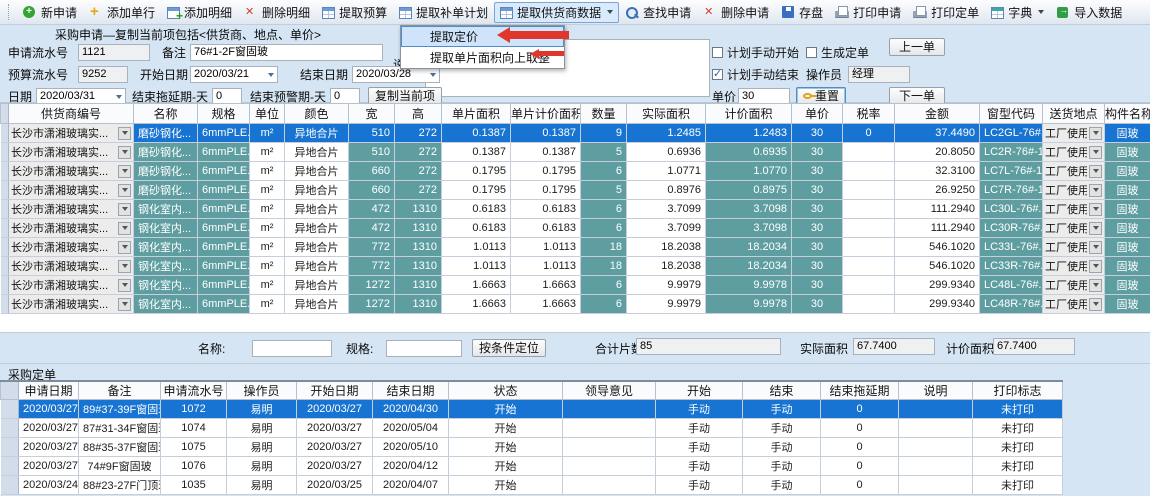 The width and height of the screenshot is (1150, 496). I want to click on print-order-button: 打印定单, so click(946, 12).